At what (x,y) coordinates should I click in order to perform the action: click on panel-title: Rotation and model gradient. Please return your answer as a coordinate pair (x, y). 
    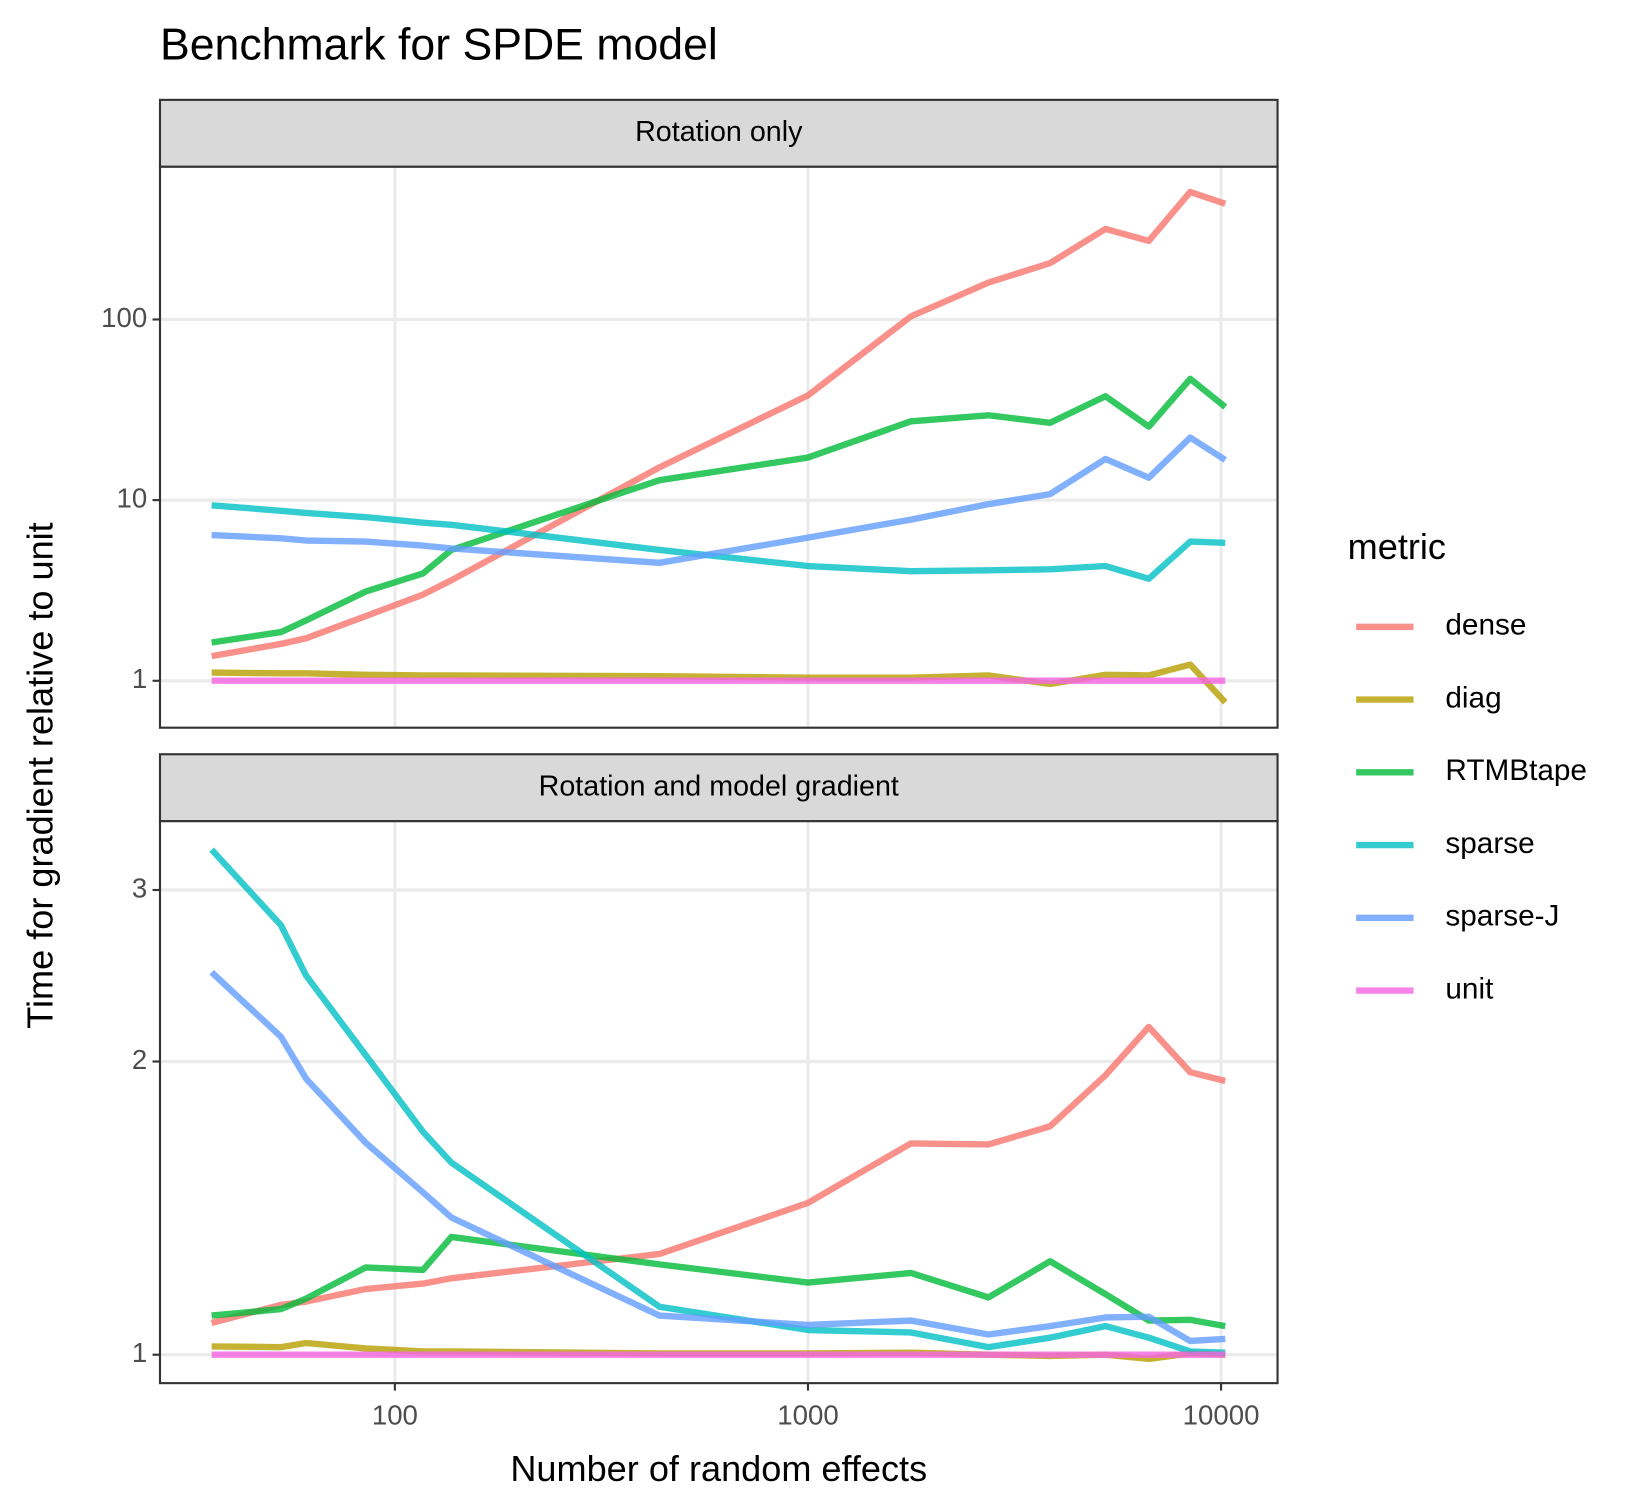
    Looking at the image, I should click on (719, 786).